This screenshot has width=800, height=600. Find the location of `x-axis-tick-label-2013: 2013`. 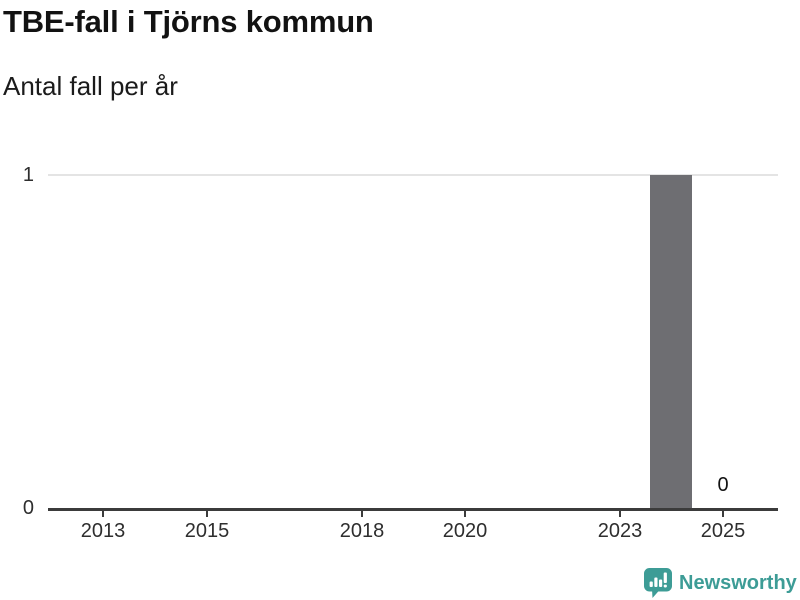

x-axis-tick-label-2013: 2013 is located at coordinates (103, 531).